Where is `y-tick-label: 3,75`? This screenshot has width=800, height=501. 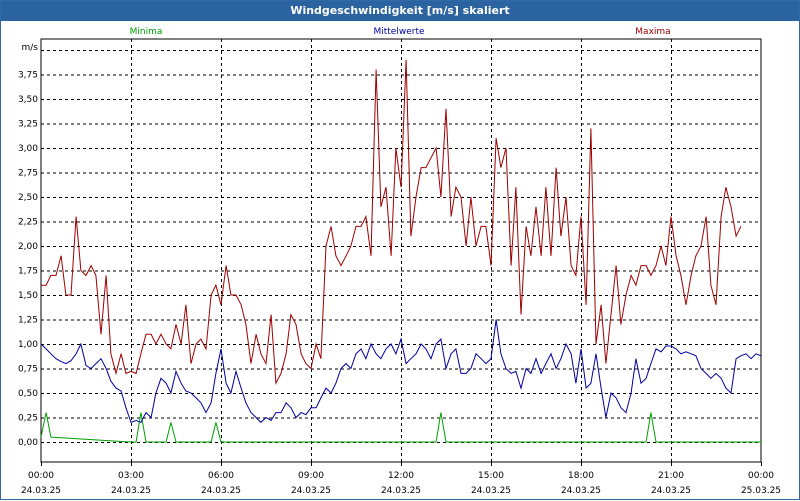 y-tick-label: 3,75 is located at coordinates (28, 76).